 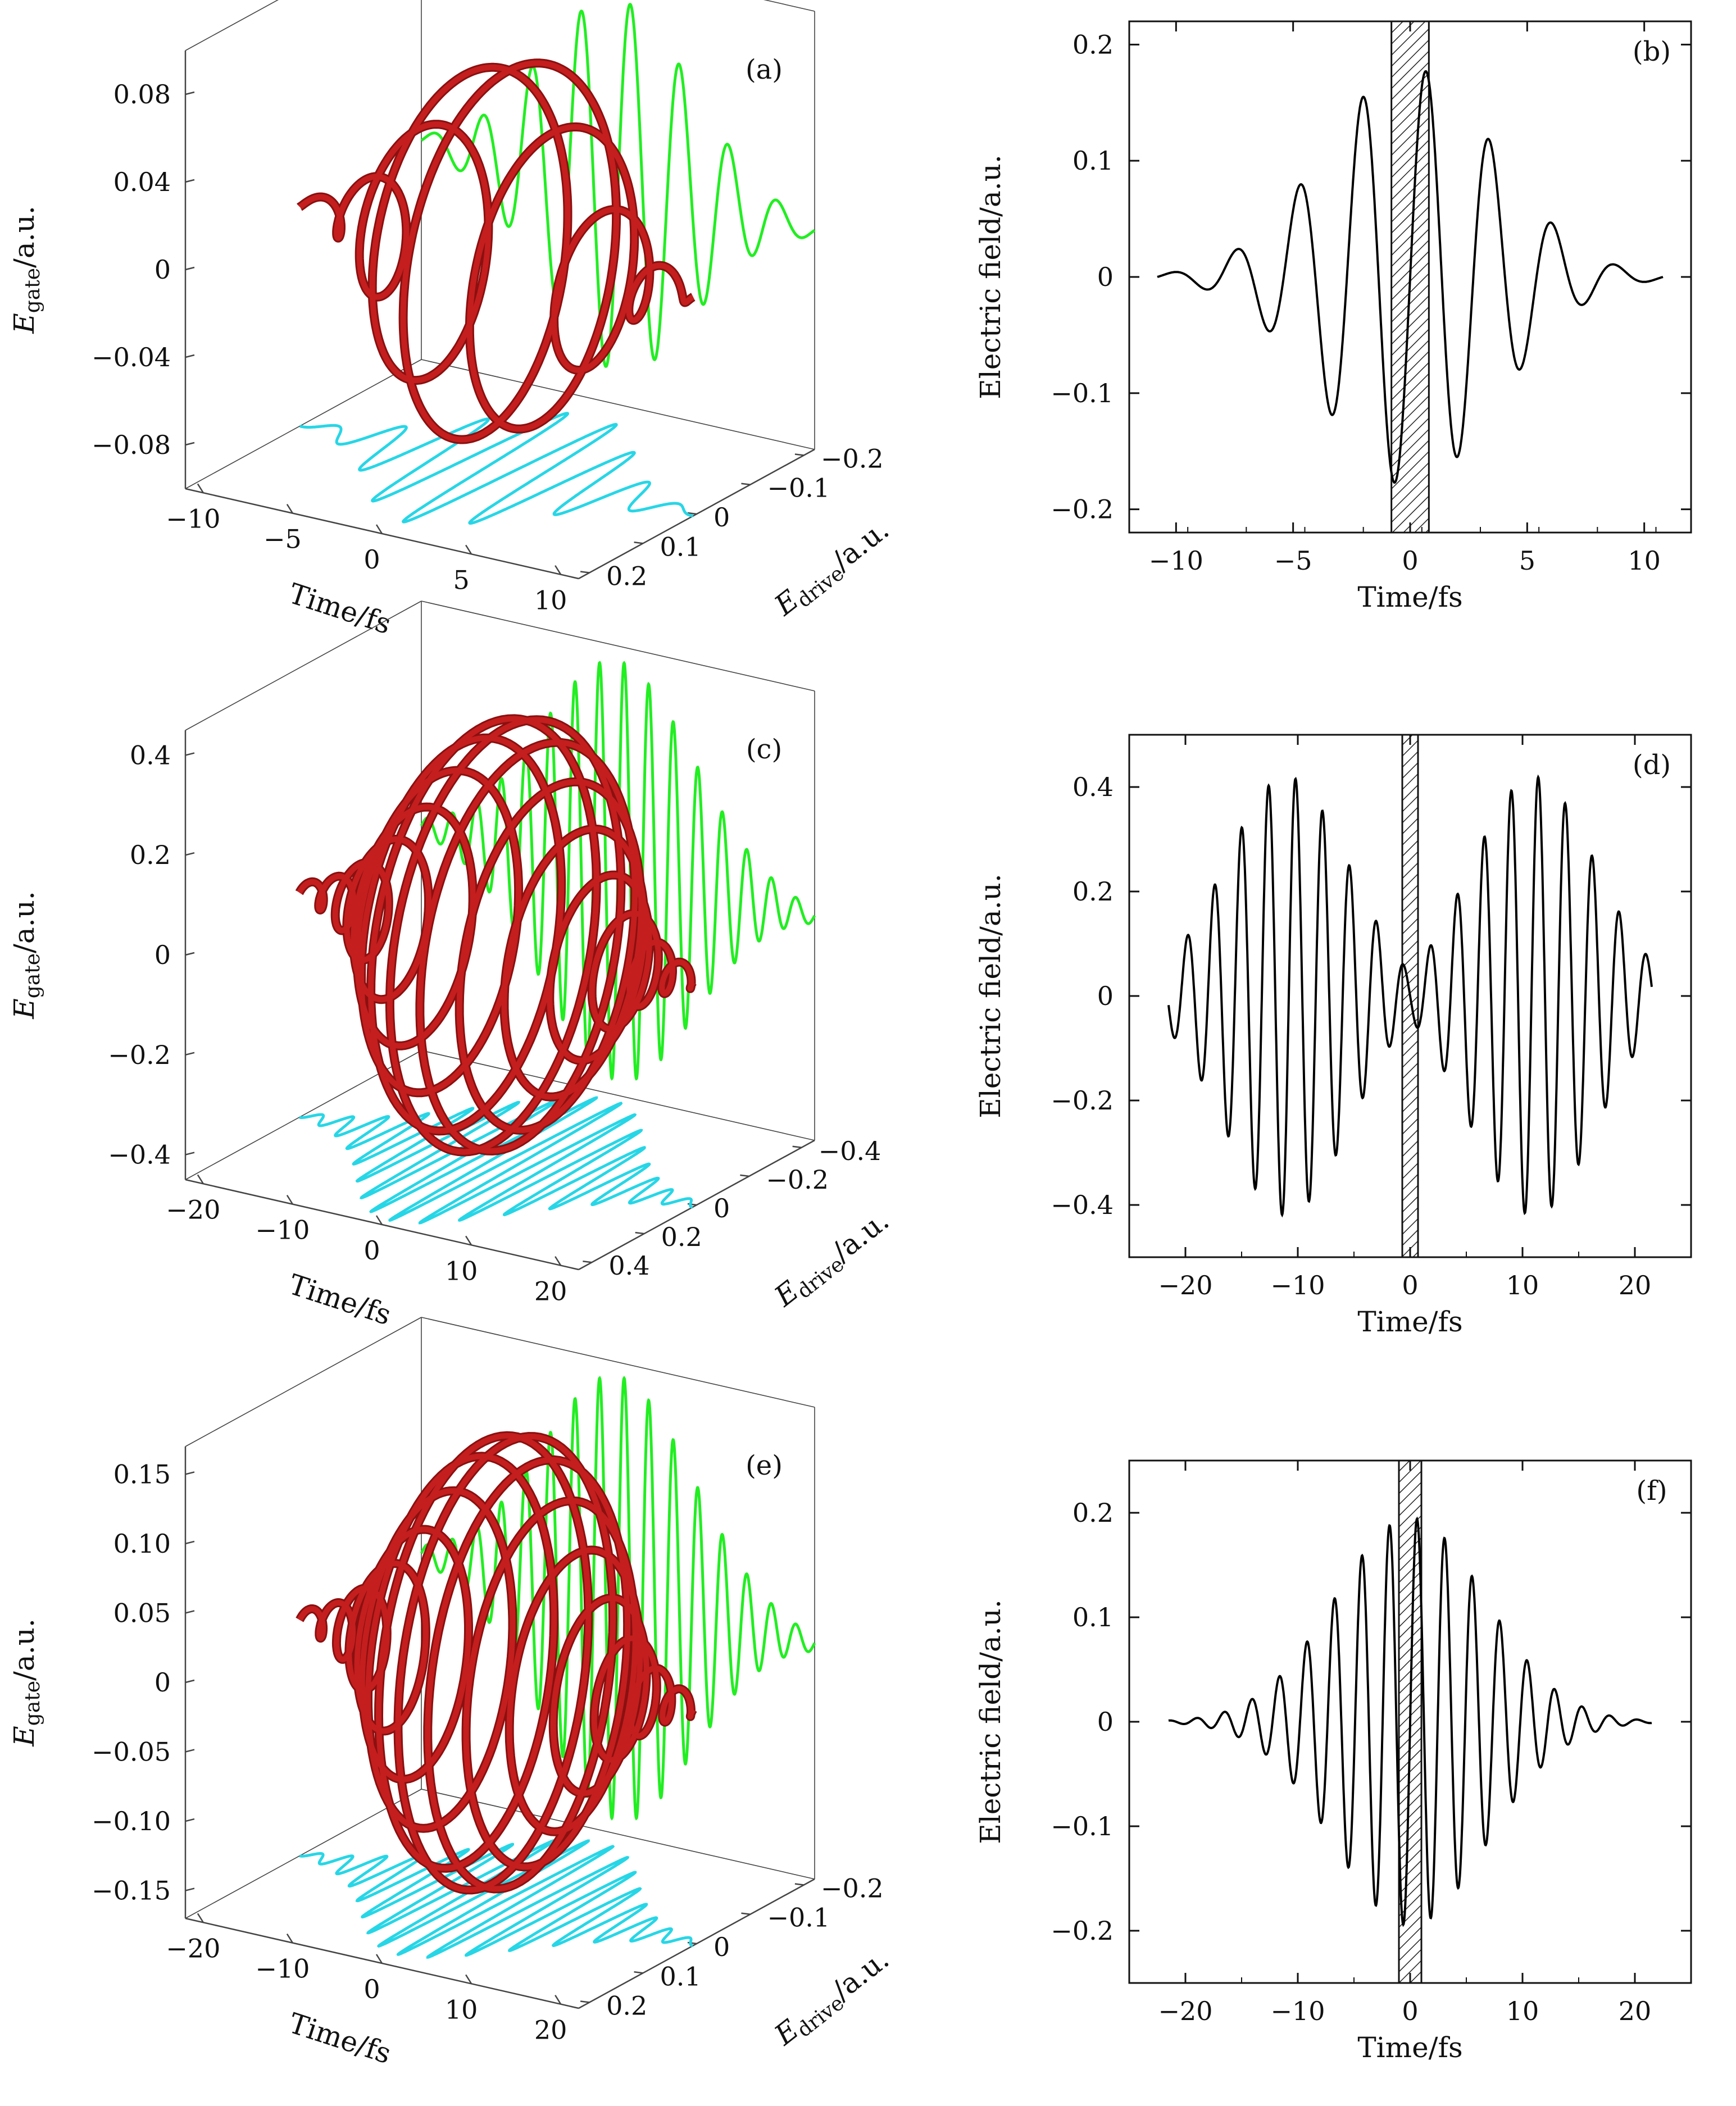 What do you see at coordinates (131, 357) in the screenshot?
I see `gate-tick-label: −0.04` at bounding box center [131, 357].